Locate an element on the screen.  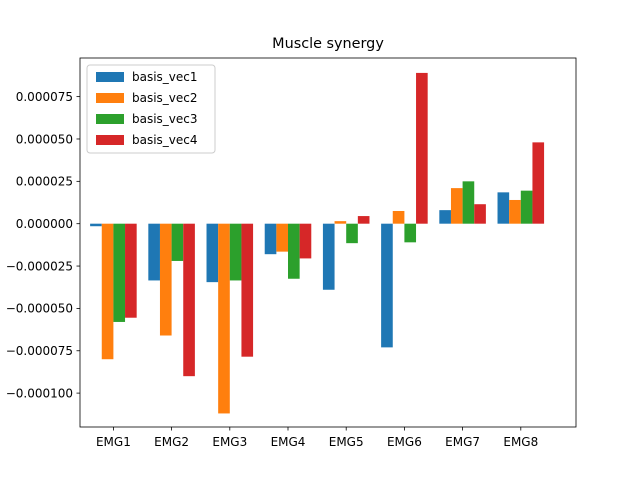
bar-basis_vec1-emg3 is located at coordinates (212, 253).